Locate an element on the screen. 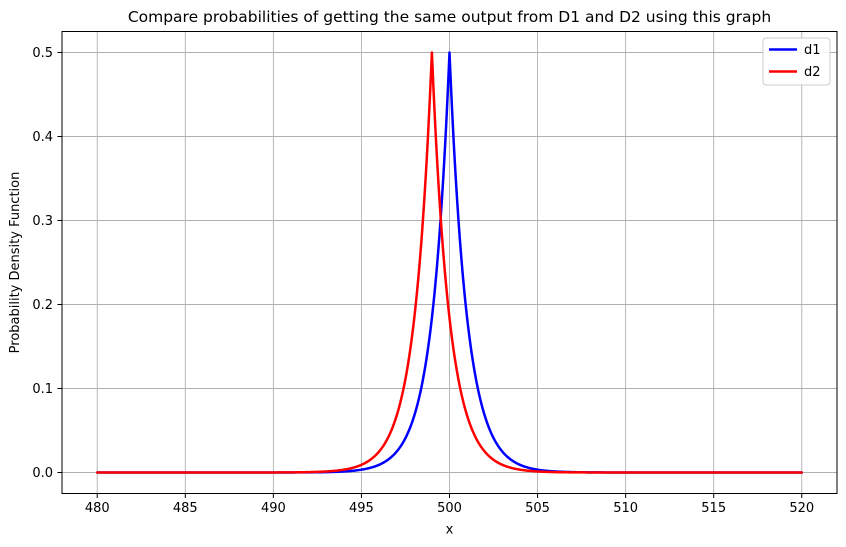  y-tick-label: 0.5 is located at coordinates (42, 53).